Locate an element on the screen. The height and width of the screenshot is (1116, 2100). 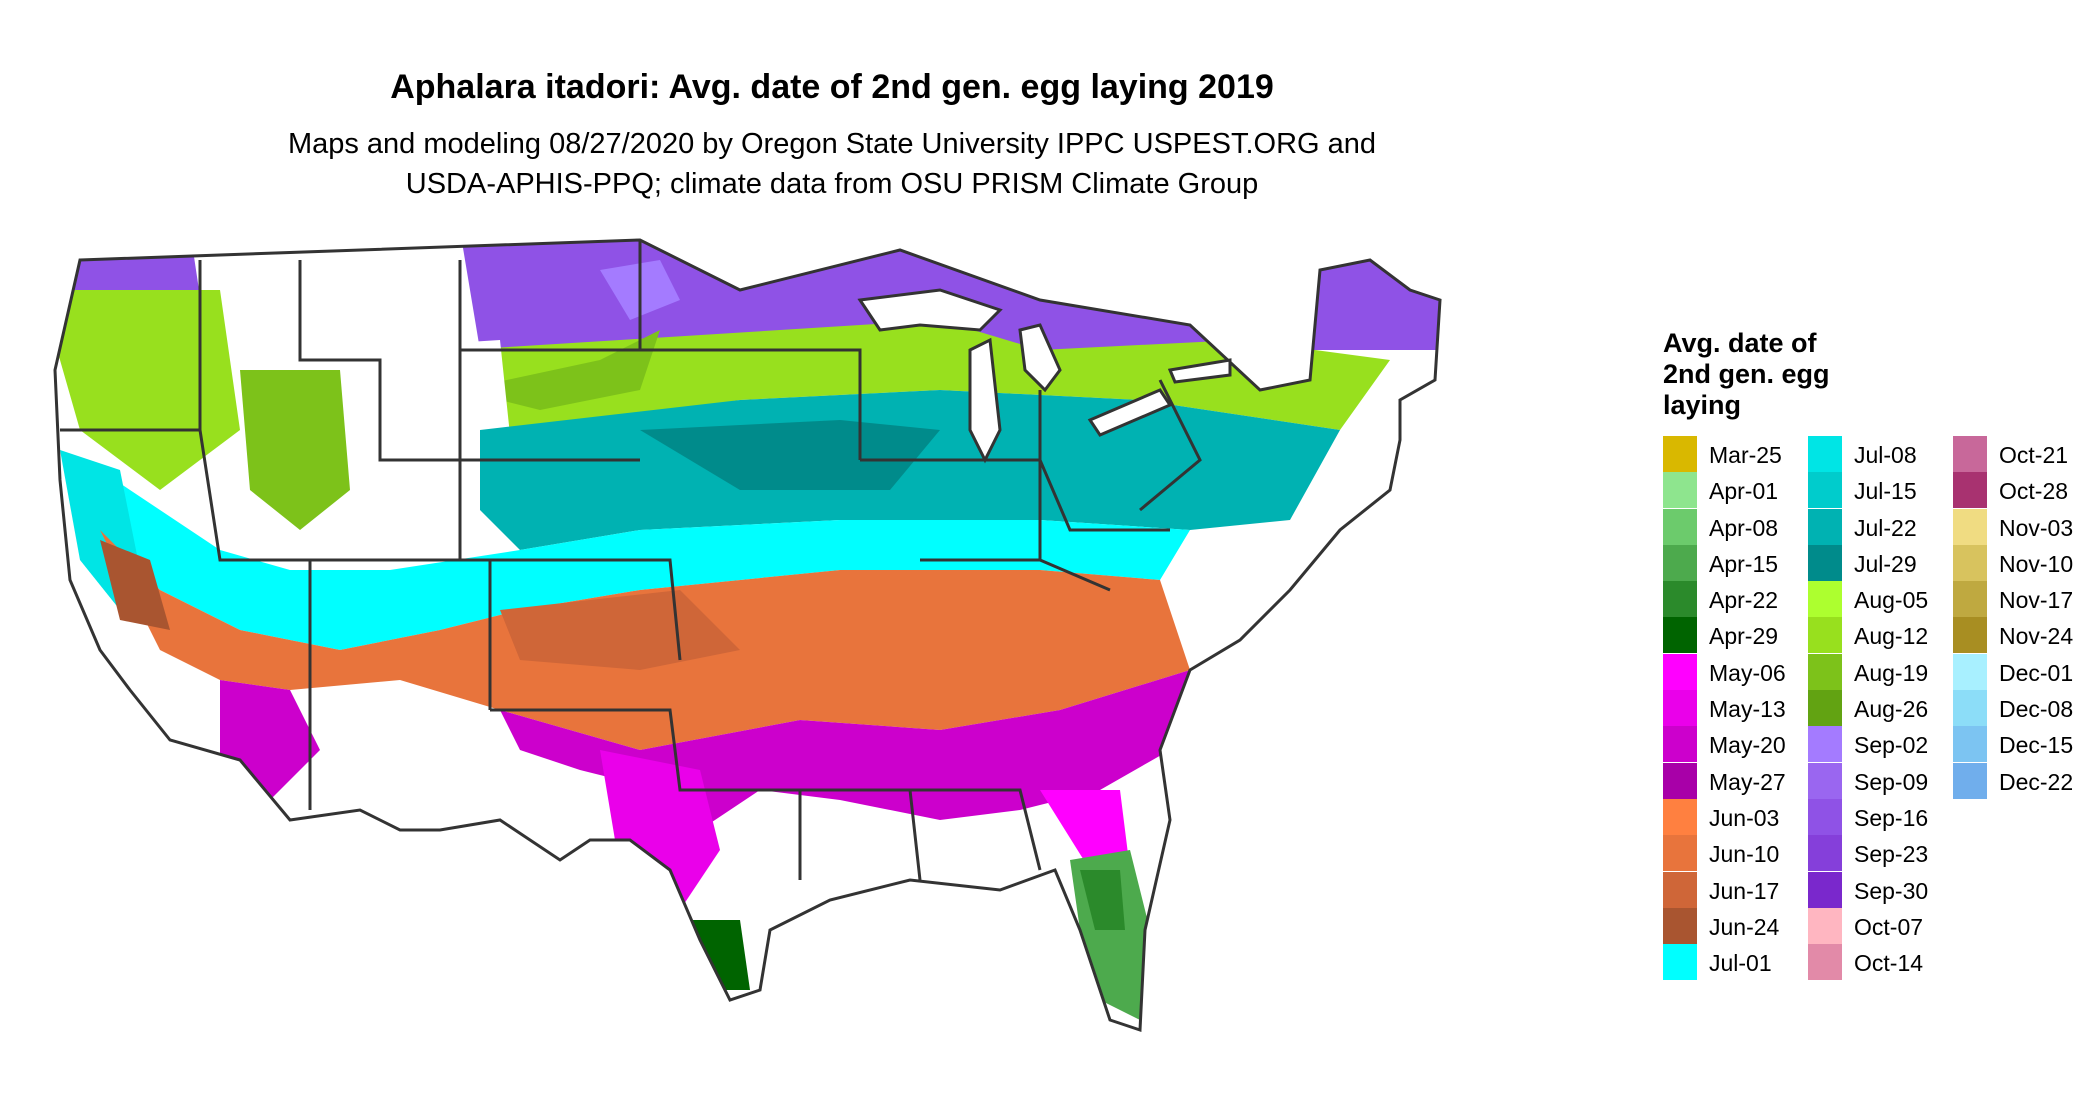
legend-label: Sep-09 is located at coordinates (1891, 781).